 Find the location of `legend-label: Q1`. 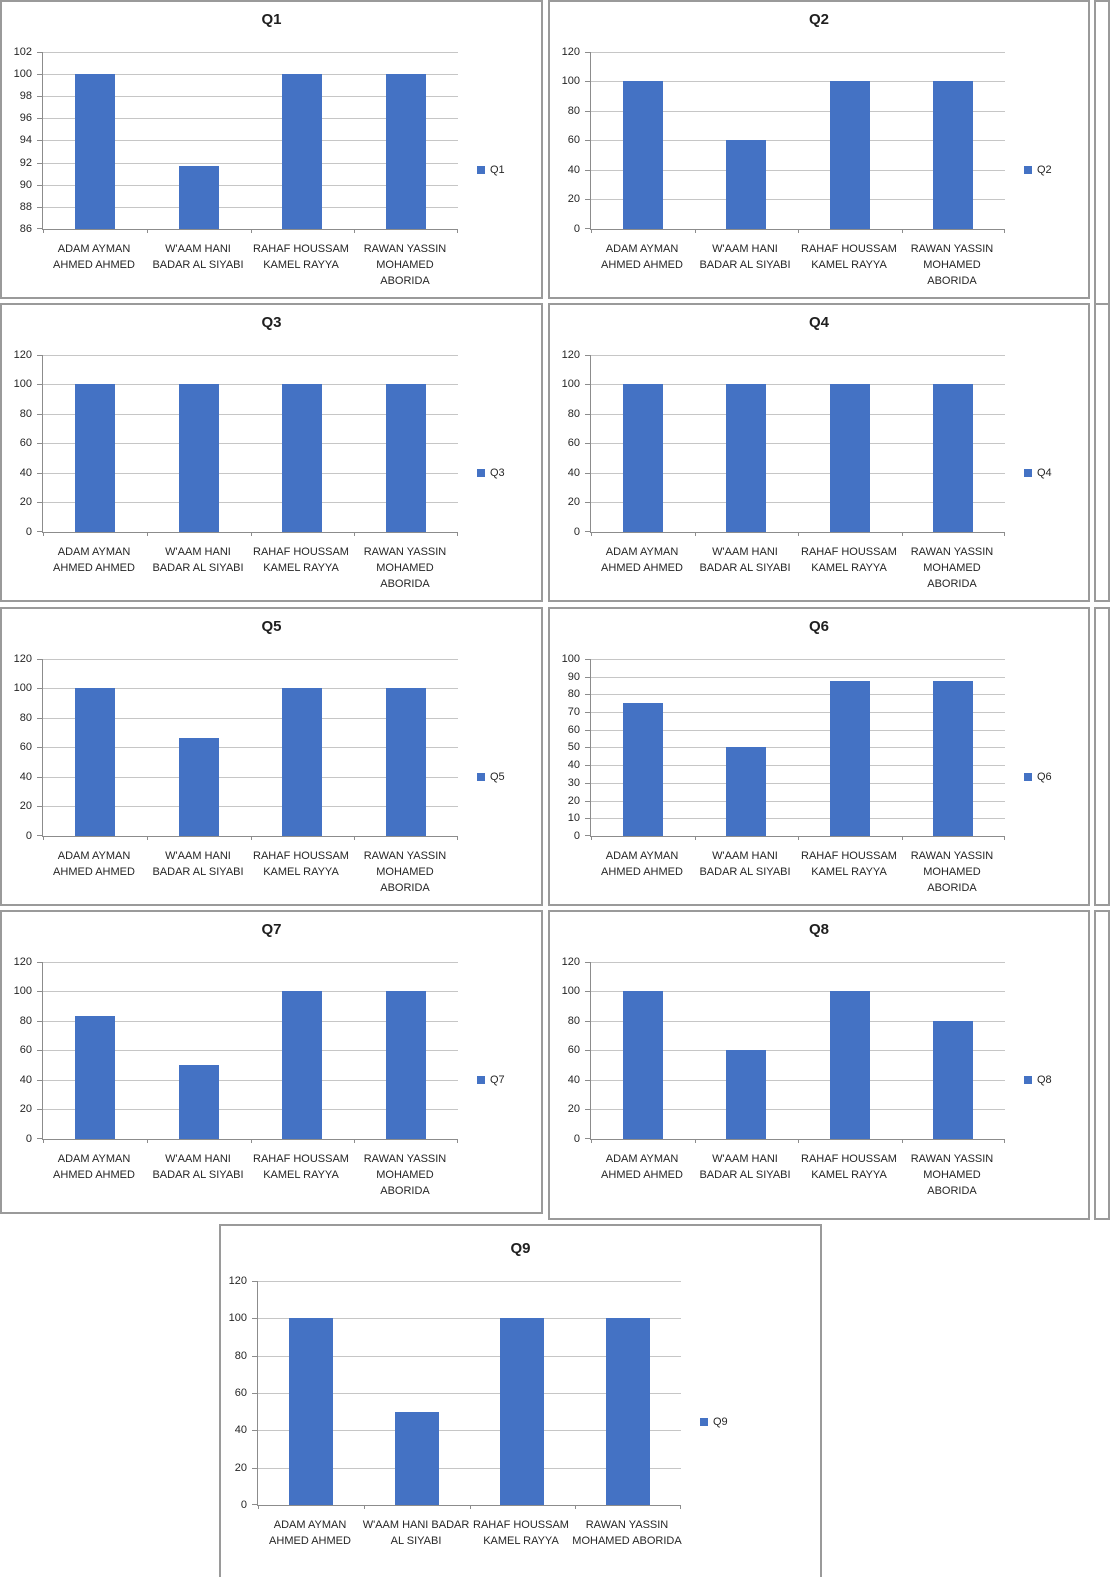

legend-label: Q1 is located at coordinates (497, 170).